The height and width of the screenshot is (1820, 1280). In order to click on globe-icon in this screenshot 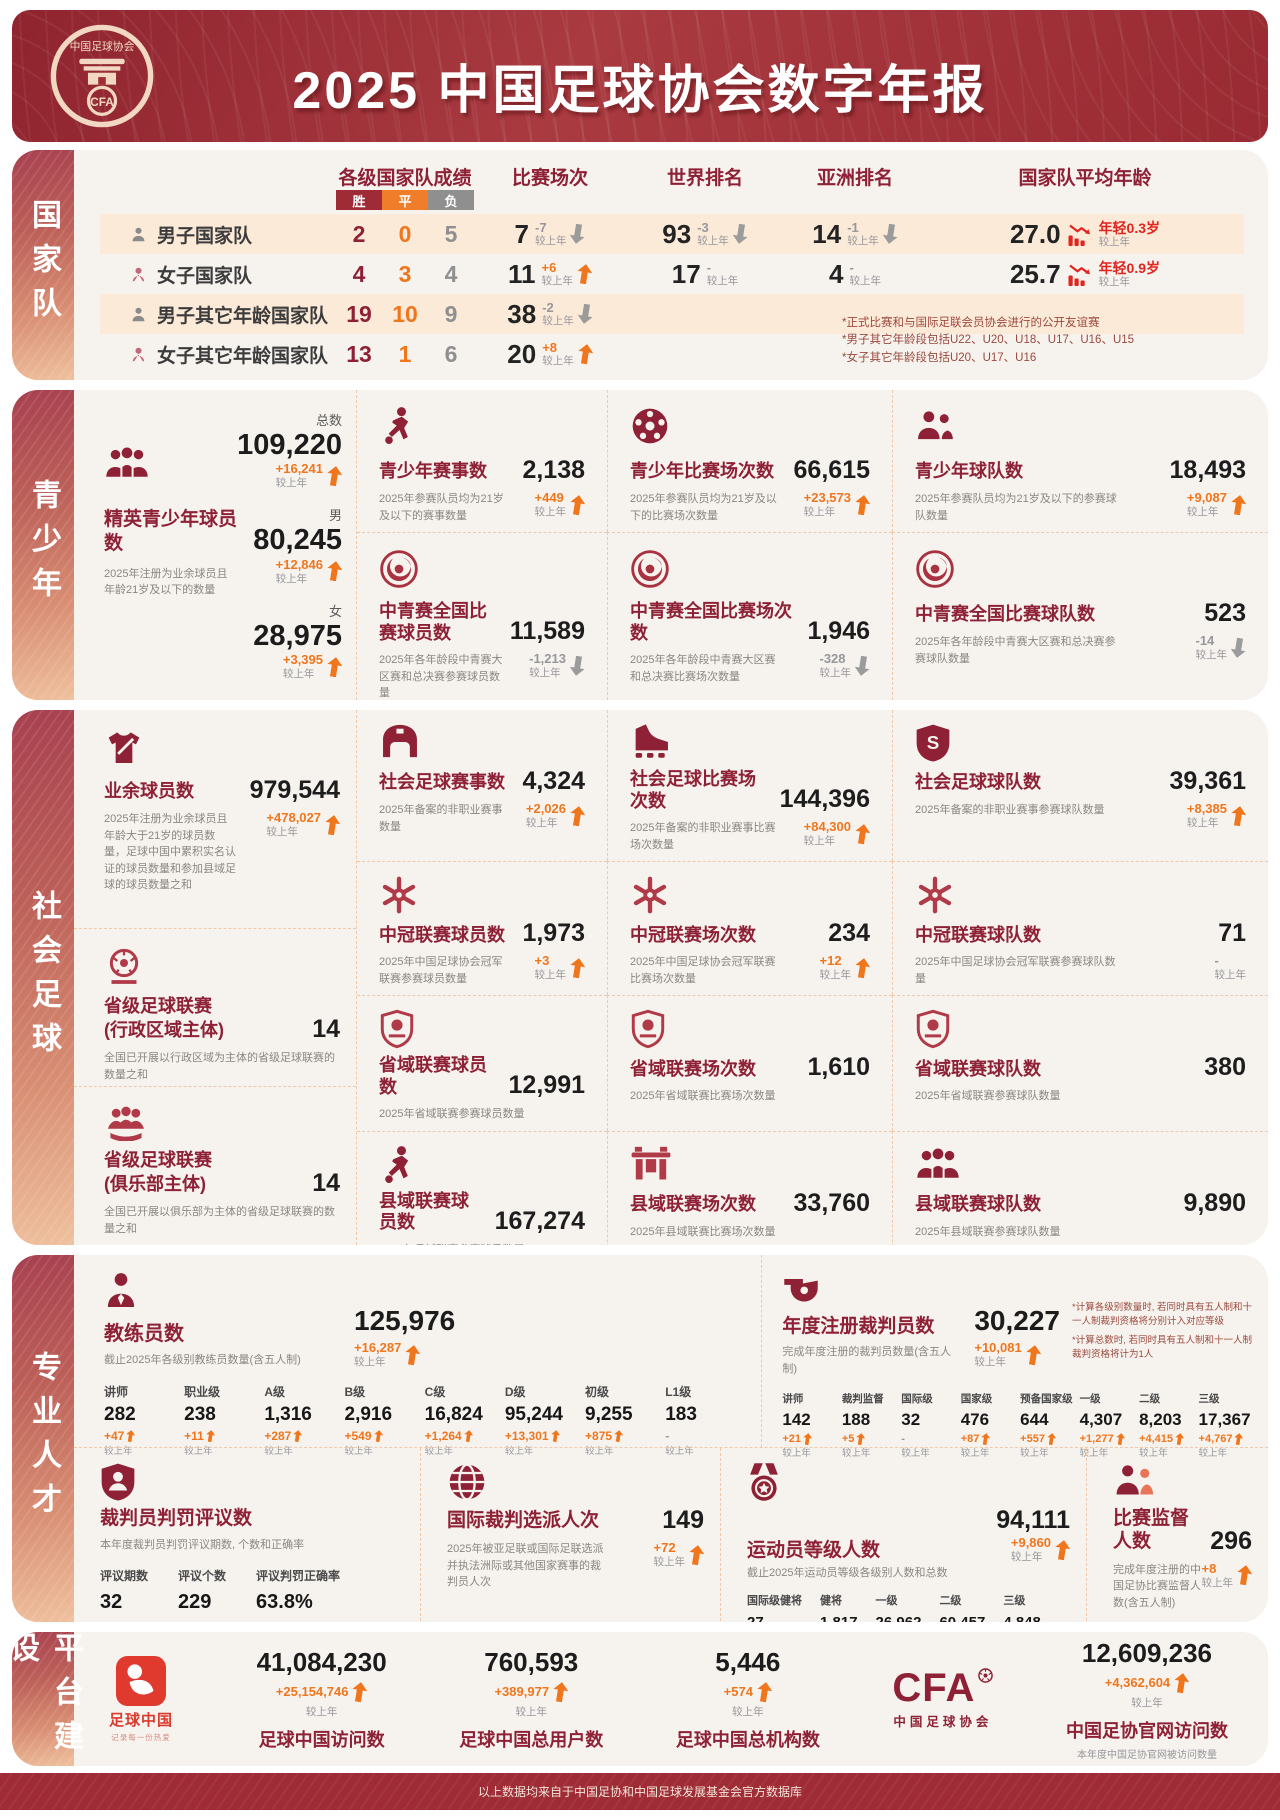, I will do `click(467, 1482)`.